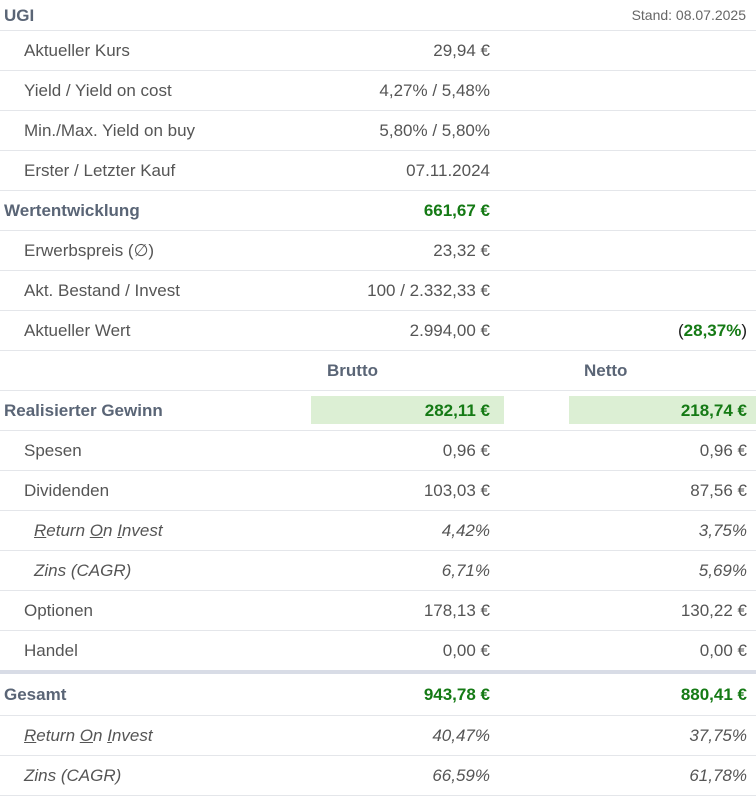  Describe the element at coordinates (713, 694) in the screenshot. I see `value-netto: 880,41 €` at that location.